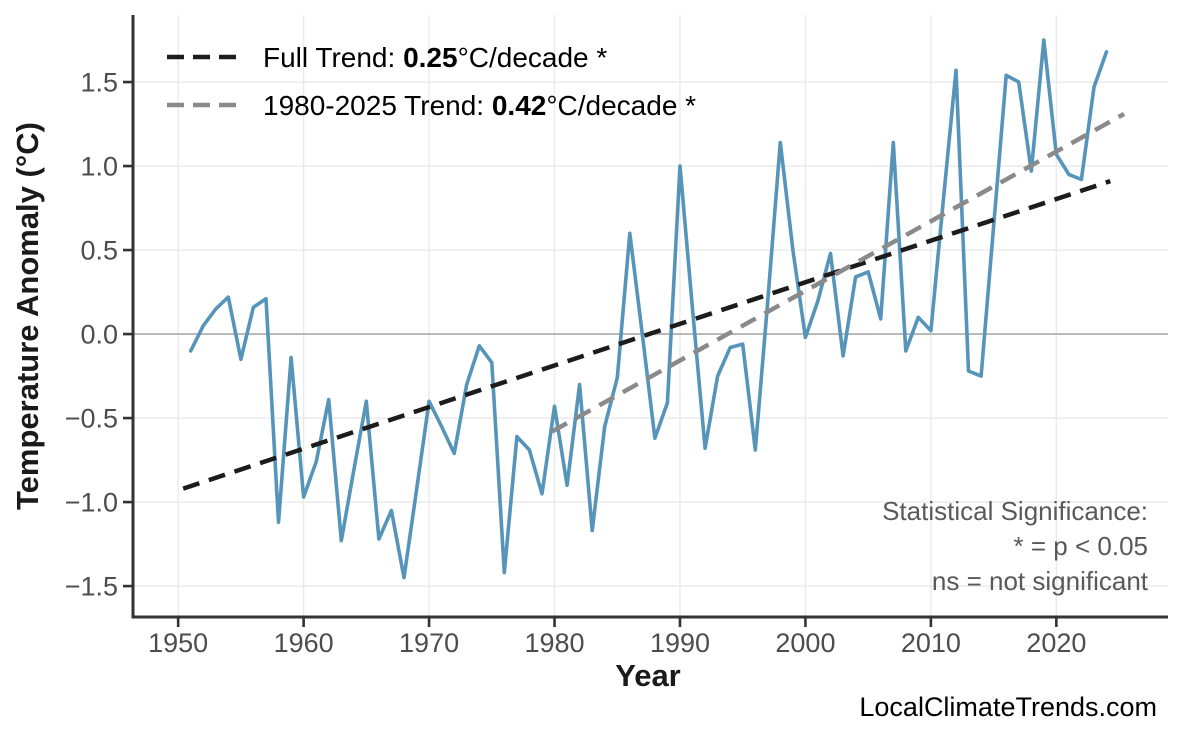 The image size is (1186, 737). What do you see at coordinates (91, 419) in the screenshot?
I see `y-tick-label: −0.5` at bounding box center [91, 419].